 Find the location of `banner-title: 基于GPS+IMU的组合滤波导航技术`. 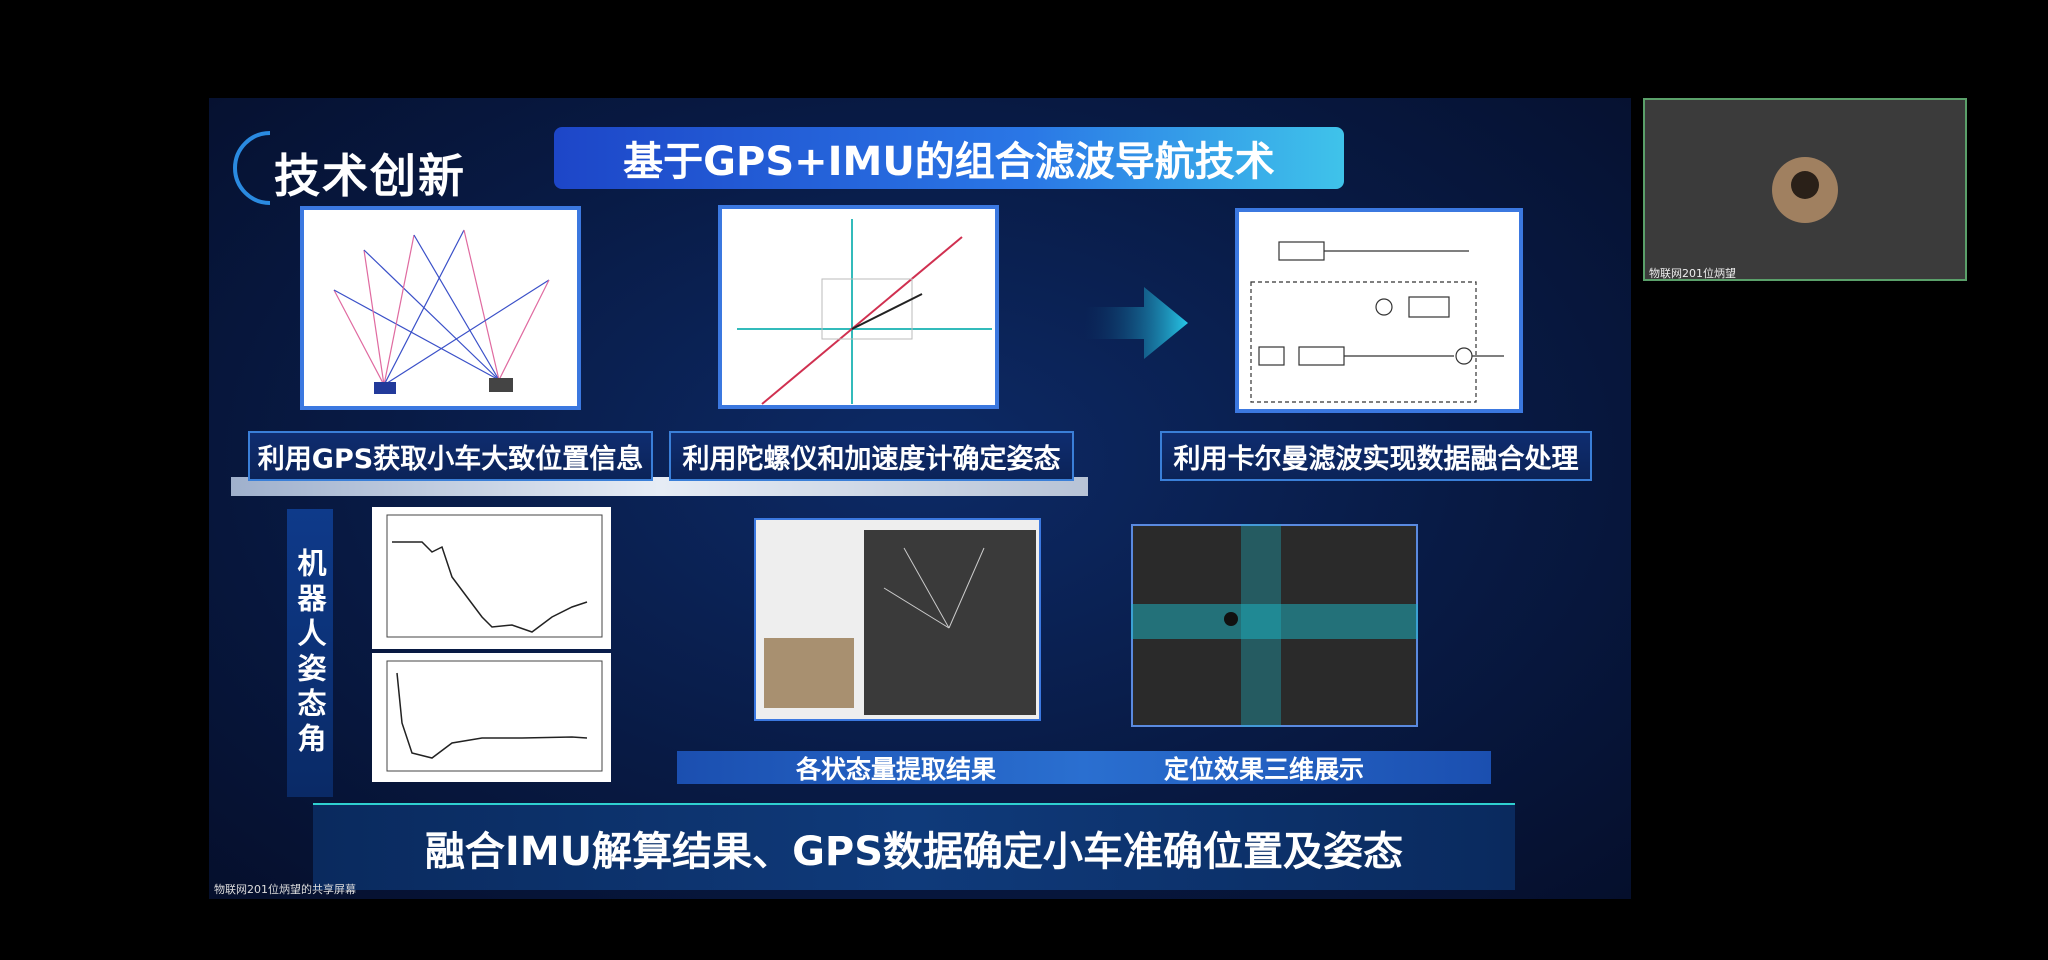

banner-title: 基于GPS+IMU的组合滤波导航技术 is located at coordinates (949, 158).